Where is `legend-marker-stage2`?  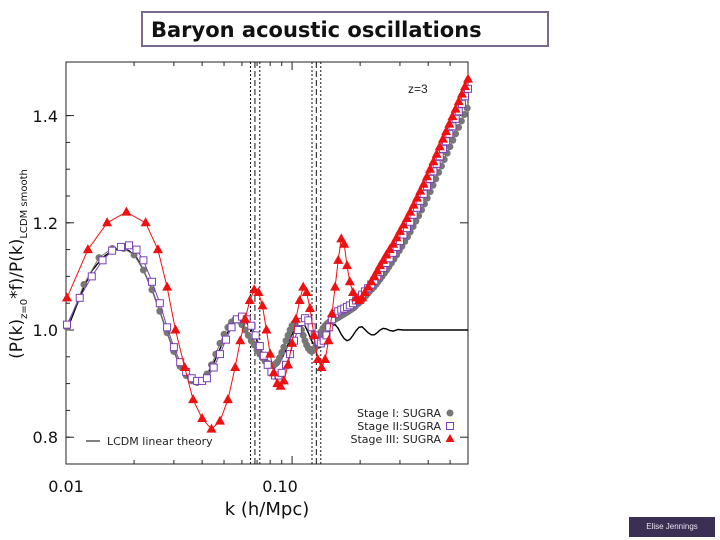 legend-marker-stage2 is located at coordinates (450, 426).